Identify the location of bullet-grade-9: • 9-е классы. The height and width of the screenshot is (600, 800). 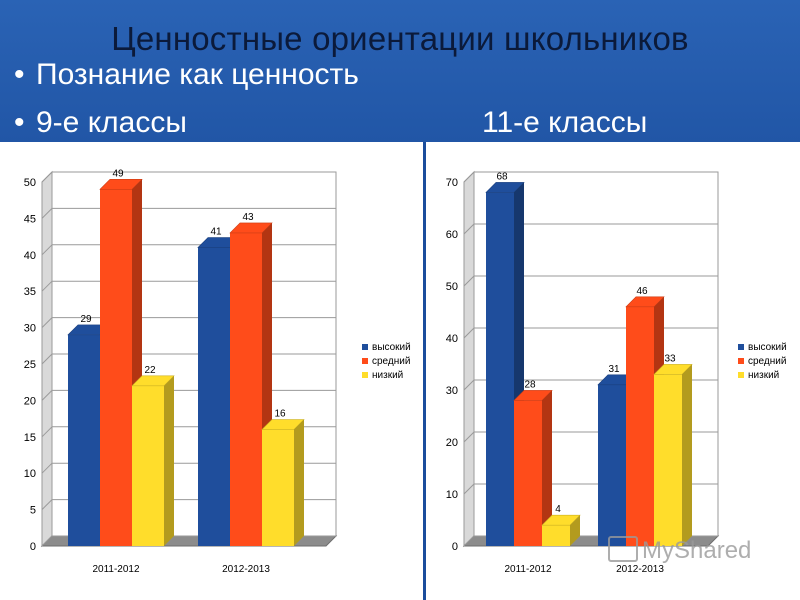
(100, 123).